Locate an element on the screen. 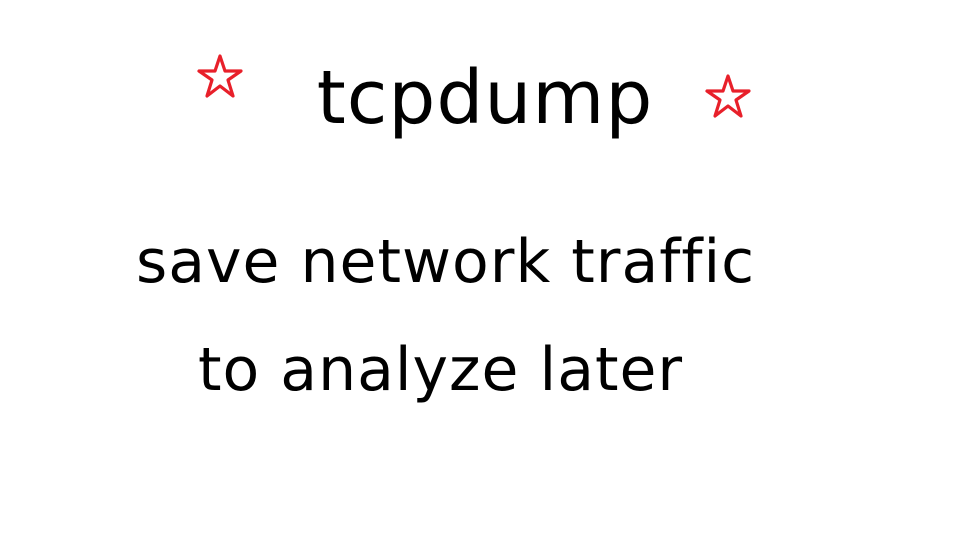 This screenshot has height=540, width=960. body-line-2: to analyze later is located at coordinates (441, 370).